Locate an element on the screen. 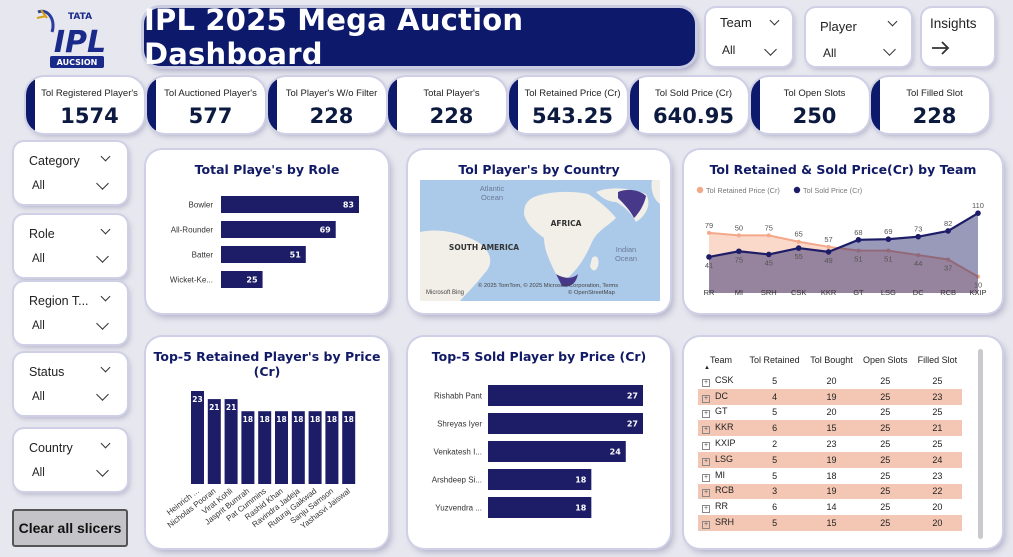 This screenshot has height=557, width=1013. role-chart-title: Total Playe's by Role is located at coordinates (267, 169).